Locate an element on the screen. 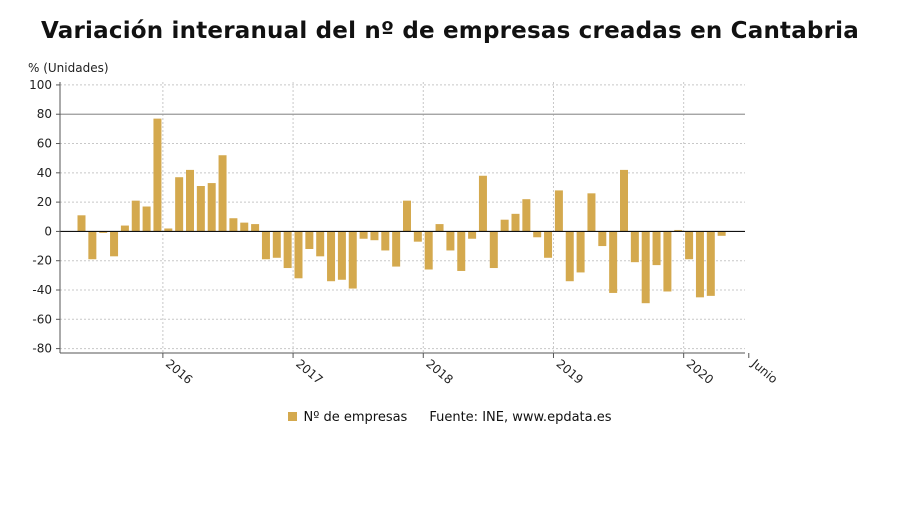 The height and width of the screenshot is (528, 900). legend: Nº de empresas Fuente: INE, www.epdata.es is located at coordinates (450, 417).